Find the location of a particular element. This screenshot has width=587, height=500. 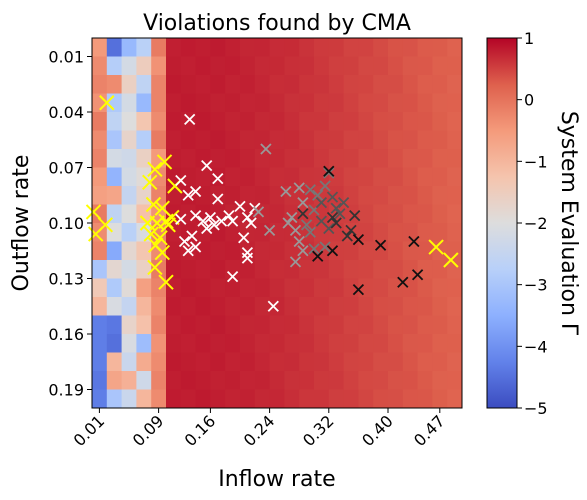

colorbar is located at coordinates (502, 223).